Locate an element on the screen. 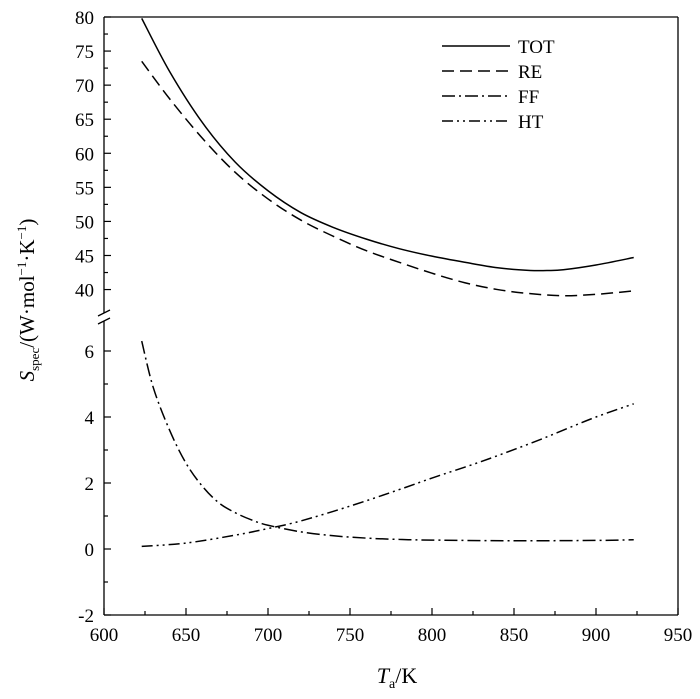  legend: TOT RE FF HT is located at coordinates (498, 85).